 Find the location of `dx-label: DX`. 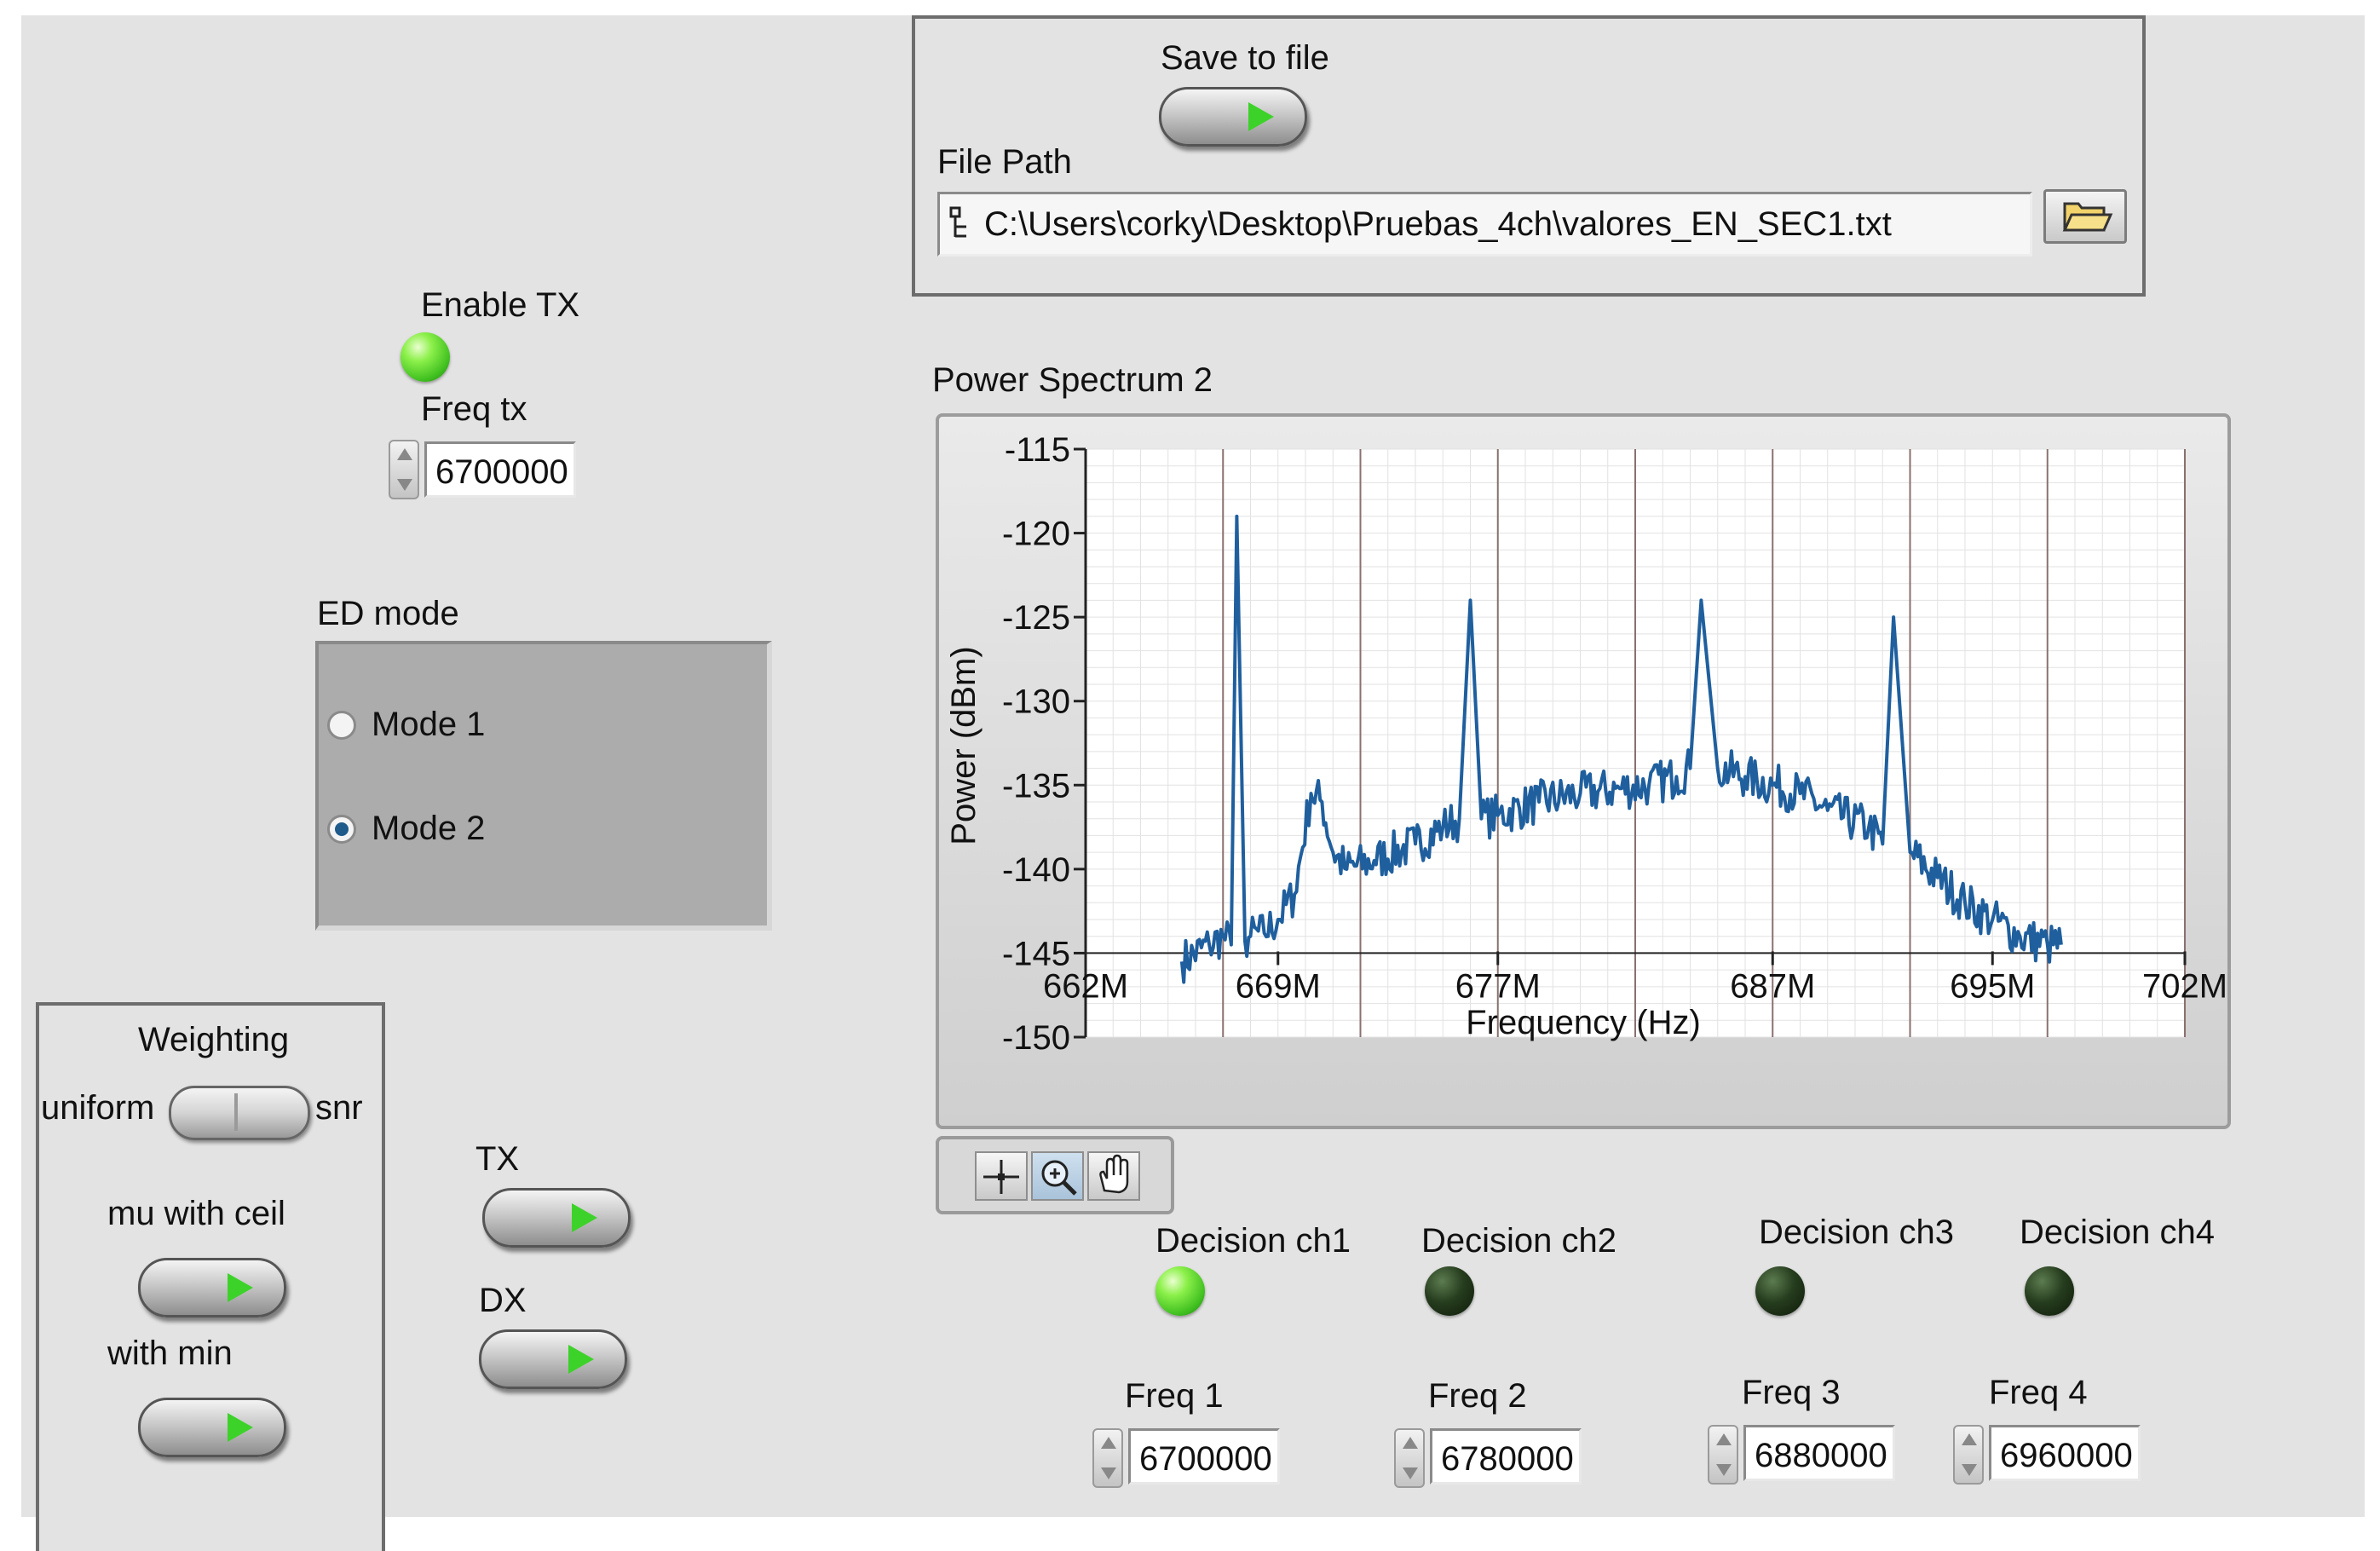

dx-label: DX is located at coordinates (503, 1300).